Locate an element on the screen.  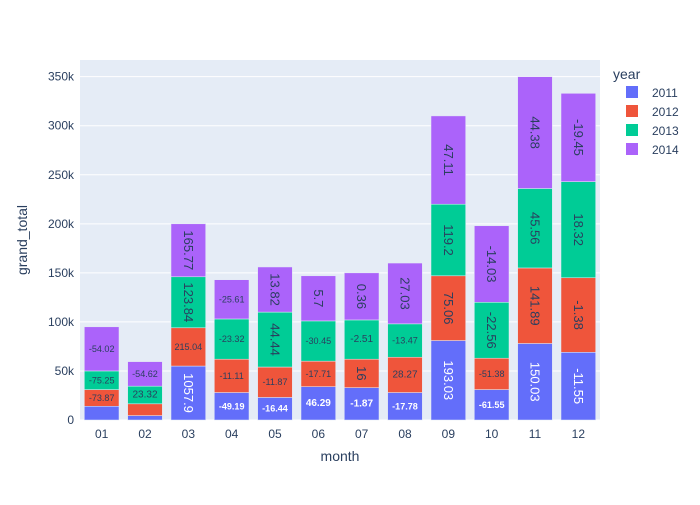
legend: year 2011 2012 2013 2014 is located at coordinates (646, 111).